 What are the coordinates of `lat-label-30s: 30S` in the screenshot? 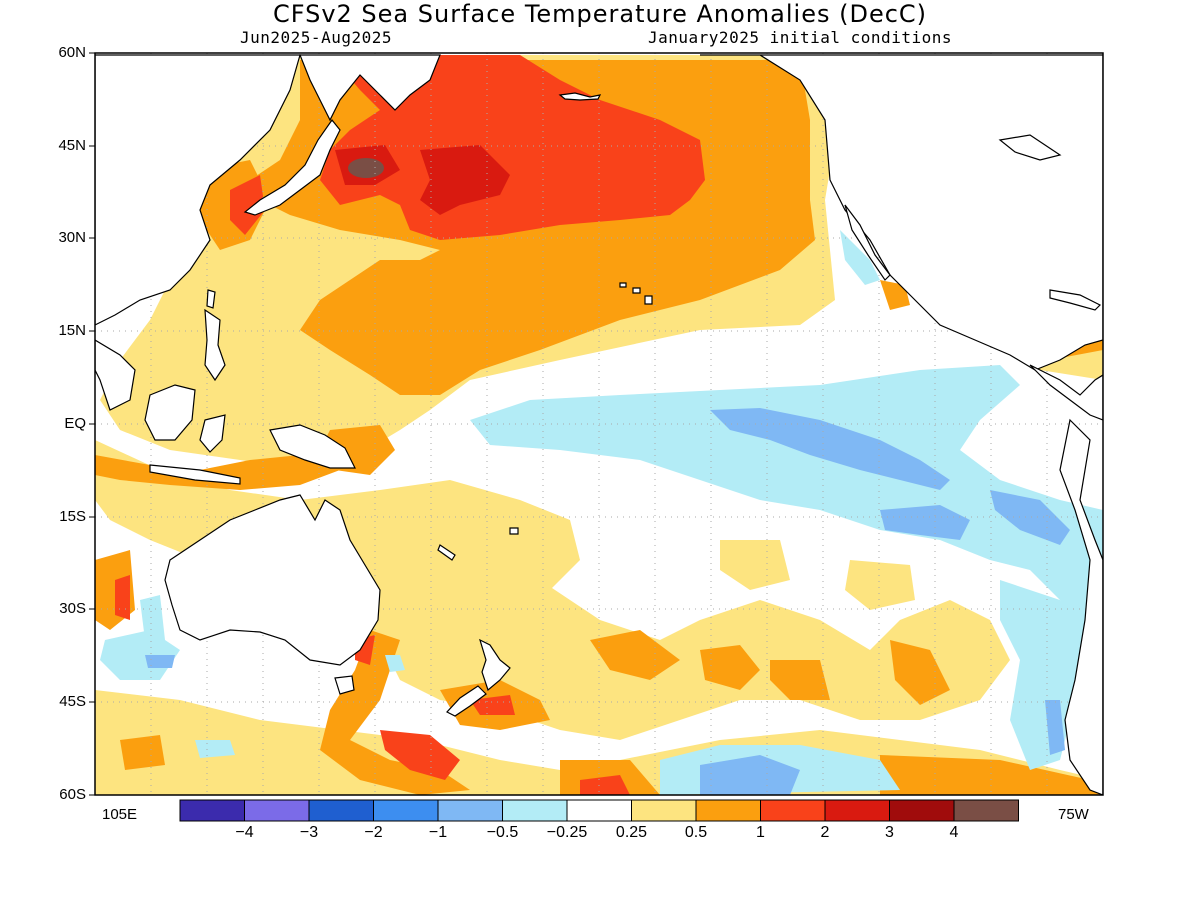 It's located at (72, 608).